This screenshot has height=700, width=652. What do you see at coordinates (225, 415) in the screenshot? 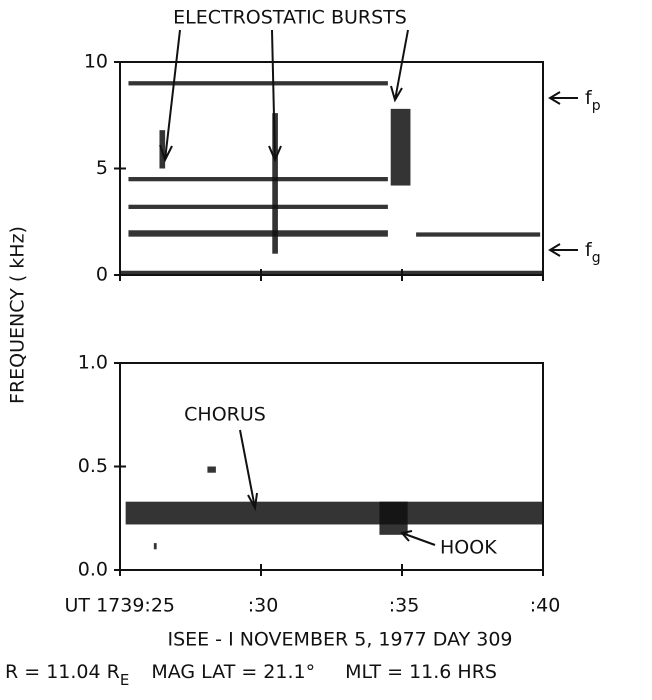
I see `annotation: CHORUS` at bounding box center [225, 415].